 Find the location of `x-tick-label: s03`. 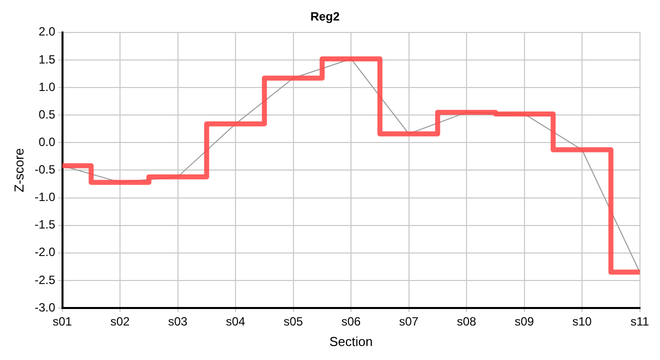

x-tick-label: s03 is located at coordinates (178, 321).